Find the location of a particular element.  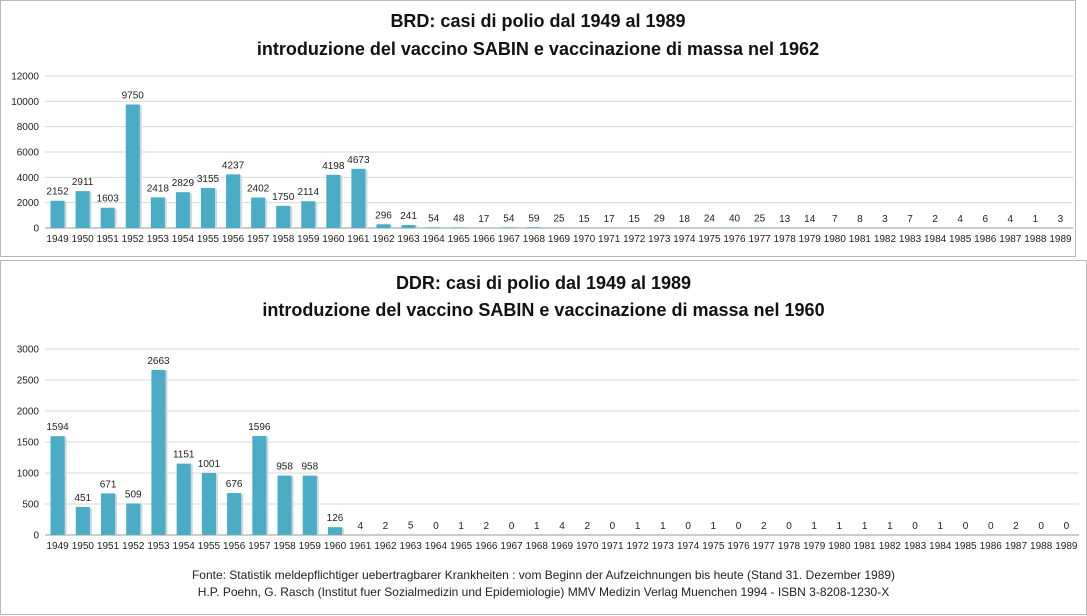

brd-x-tick-label: 1971 is located at coordinates (609, 239).